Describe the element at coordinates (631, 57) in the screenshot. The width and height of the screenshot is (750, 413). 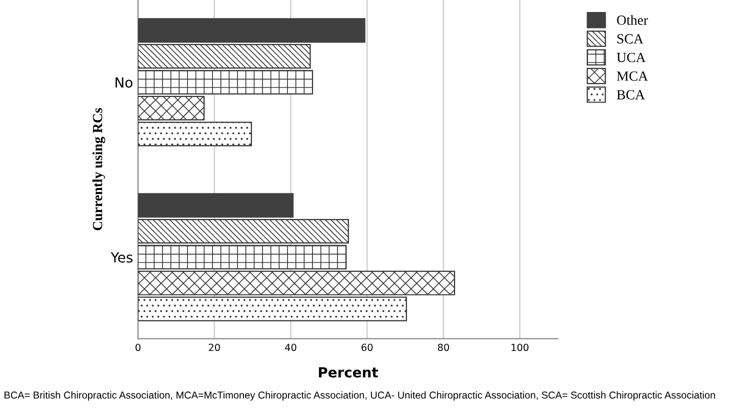
I see `legend-label: UCA` at that location.